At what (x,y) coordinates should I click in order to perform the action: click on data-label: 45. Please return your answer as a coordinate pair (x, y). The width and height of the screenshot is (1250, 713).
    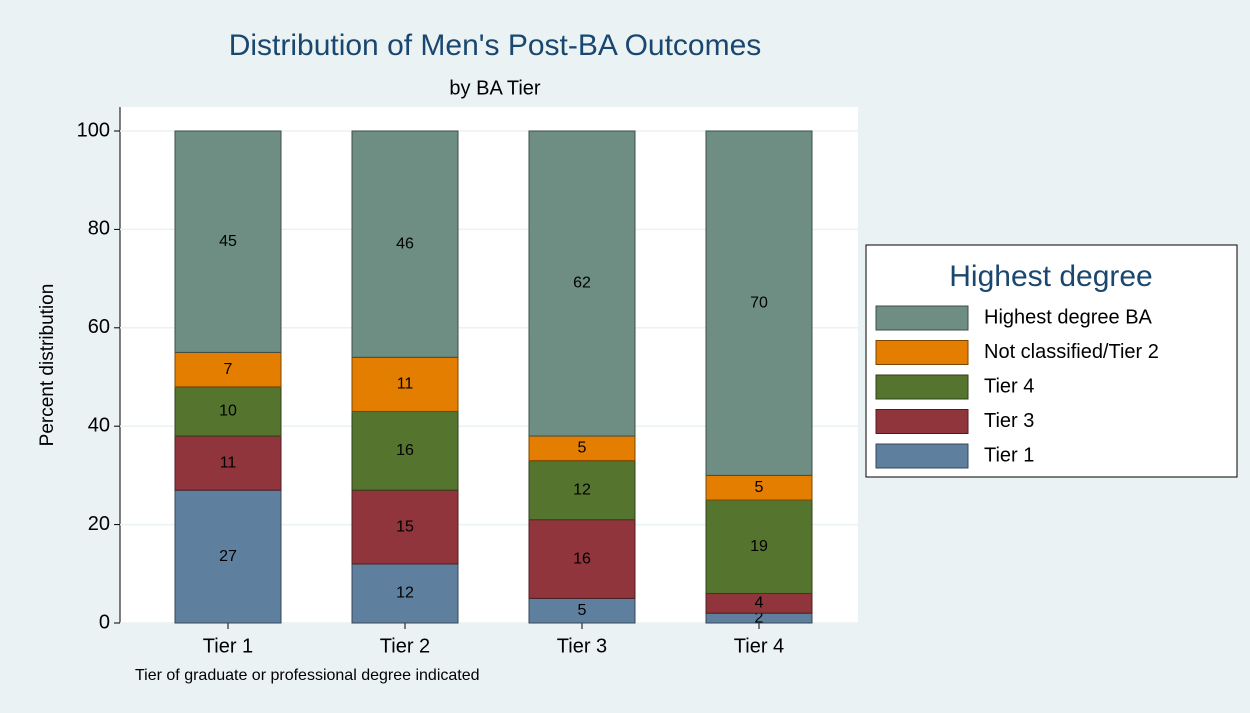
    Looking at the image, I should click on (228, 241).